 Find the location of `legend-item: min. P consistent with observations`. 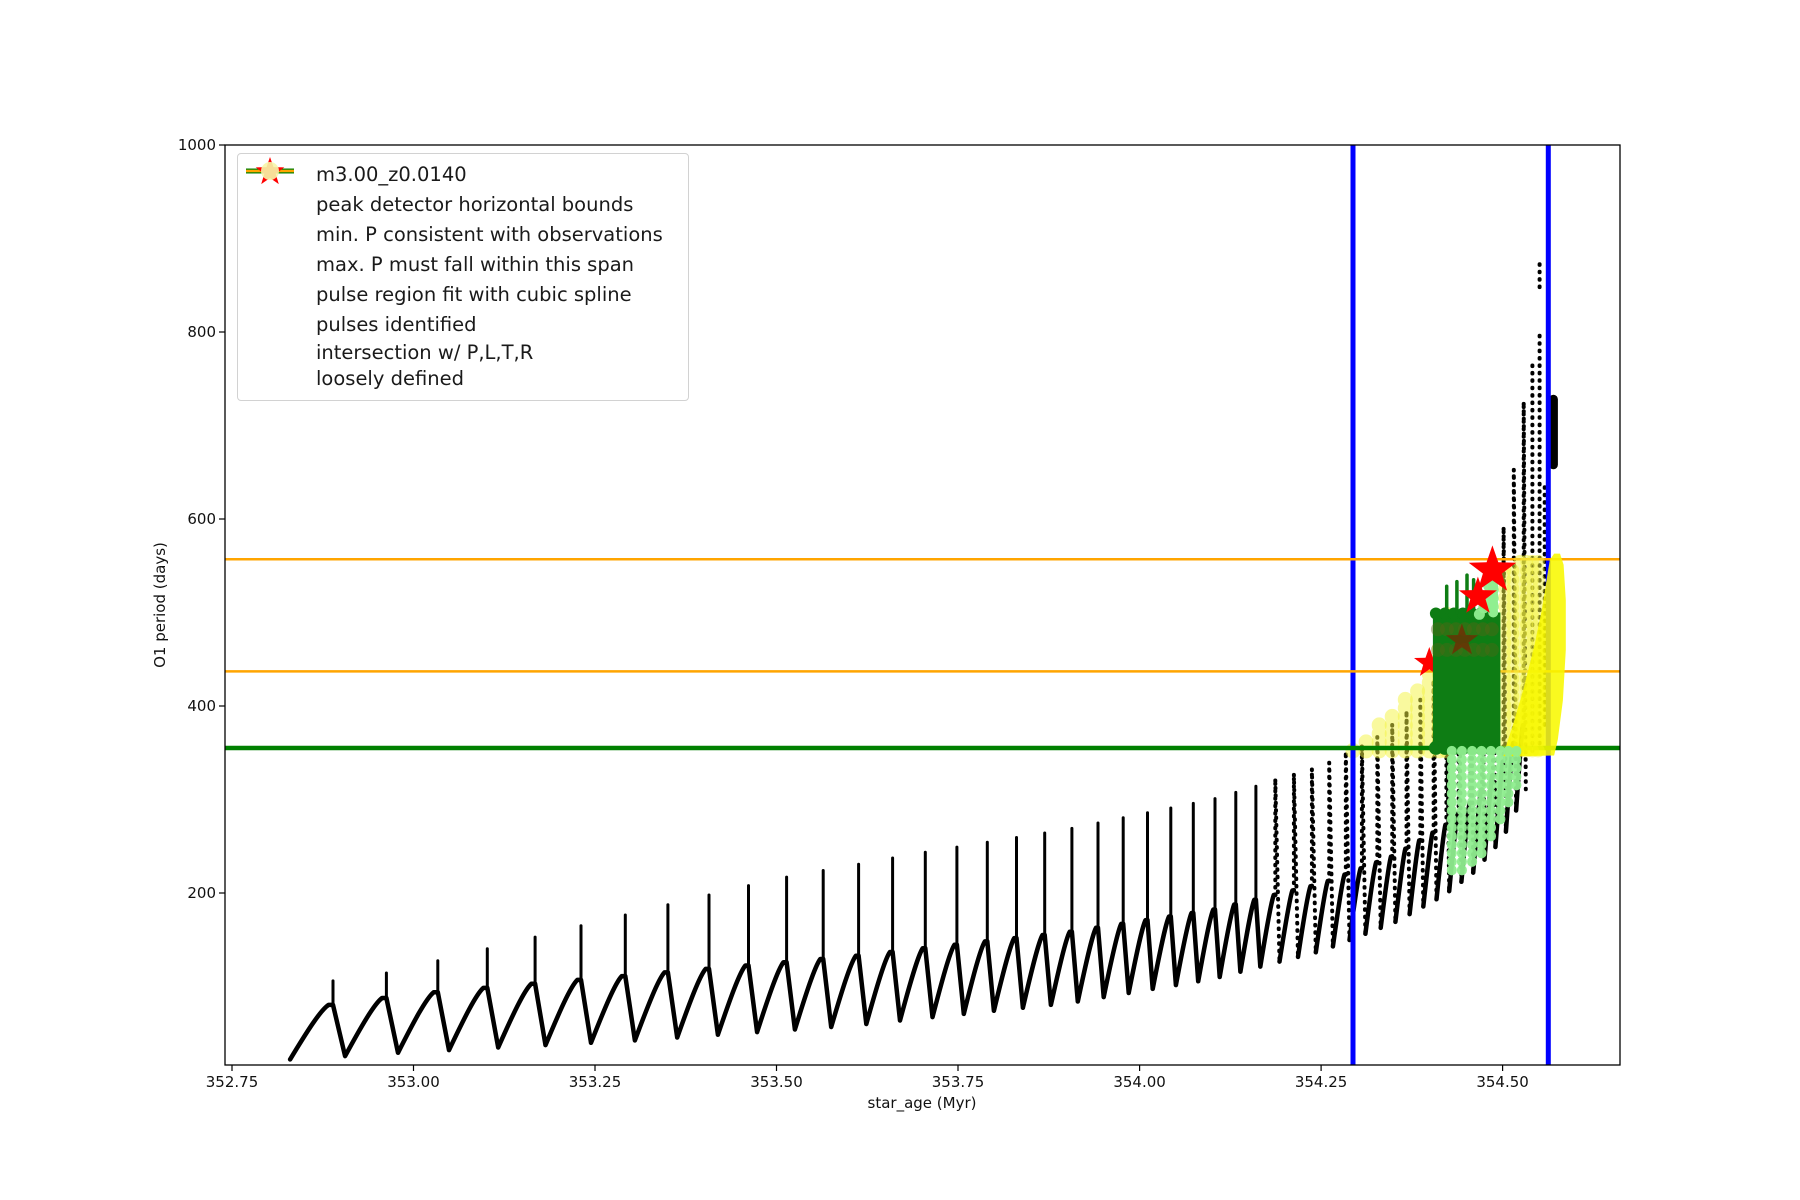

legend-item: min. P consistent with observations is located at coordinates (462, 209).